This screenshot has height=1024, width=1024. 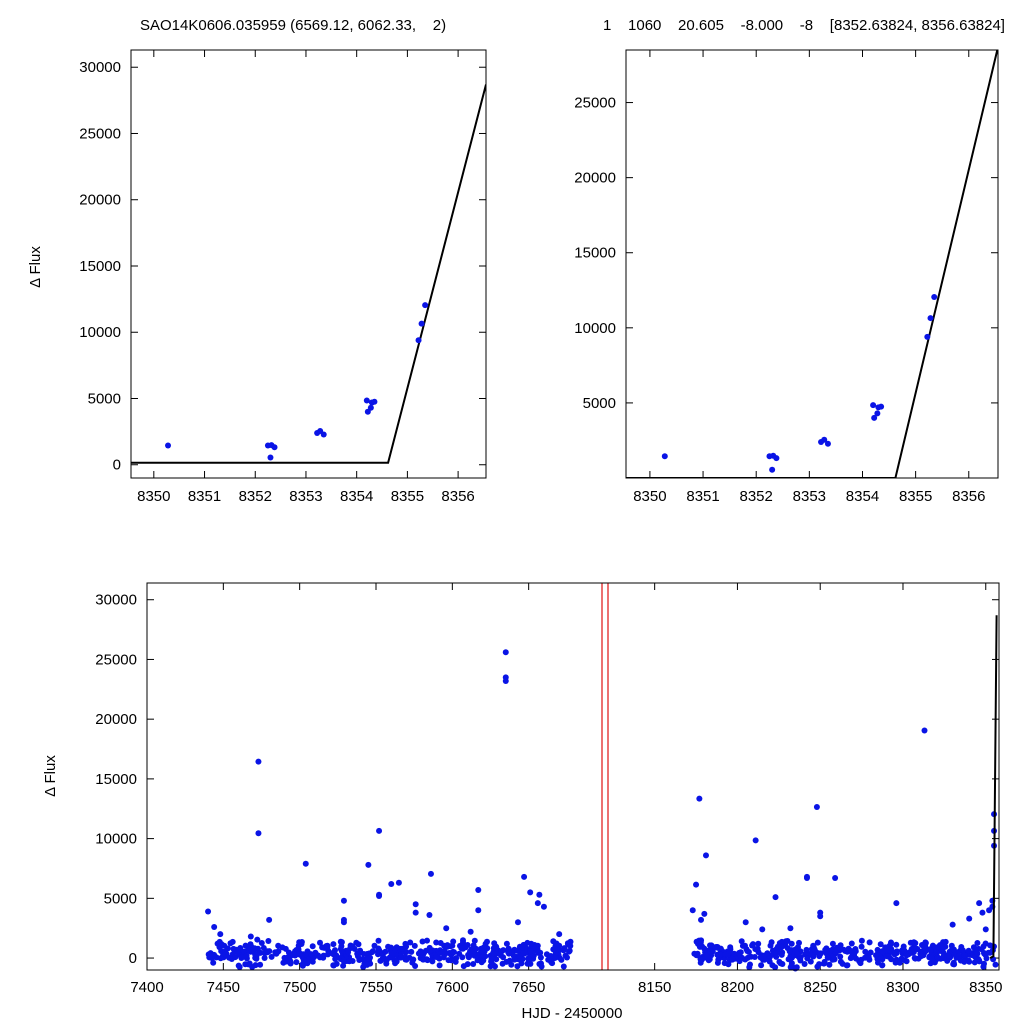 What do you see at coordinates (595, 178) in the screenshot?
I see `y-tick-label: 20000` at bounding box center [595, 178].